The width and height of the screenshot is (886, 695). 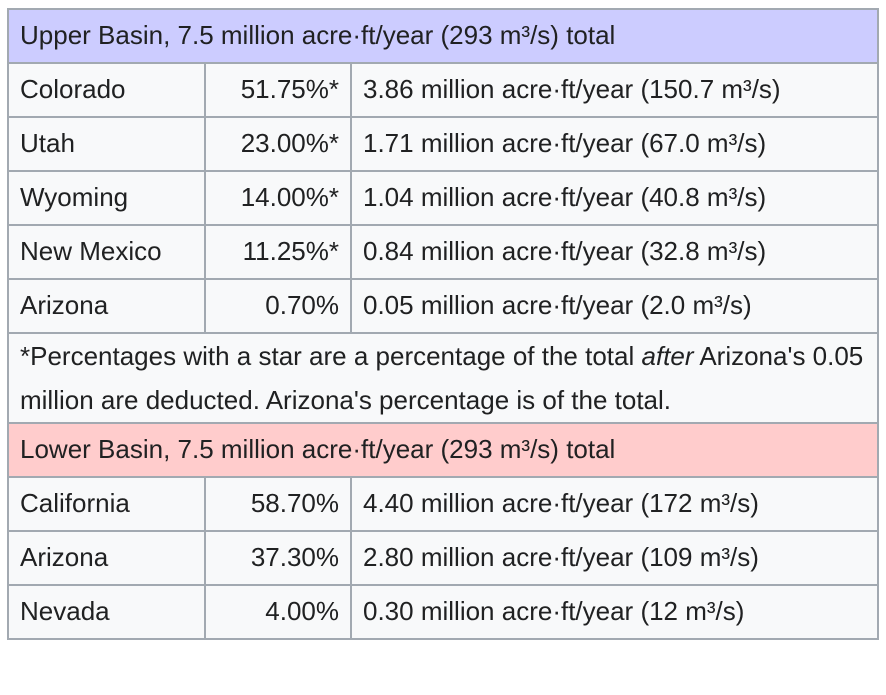 What do you see at coordinates (106, 612) in the screenshot?
I see `state-cell: Nevada` at bounding box center [106, 612].